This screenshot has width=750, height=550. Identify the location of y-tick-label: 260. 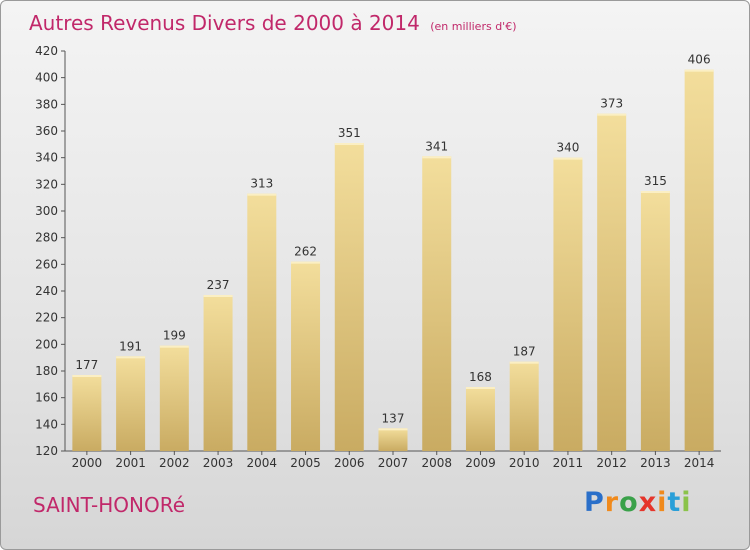
(46, 264).